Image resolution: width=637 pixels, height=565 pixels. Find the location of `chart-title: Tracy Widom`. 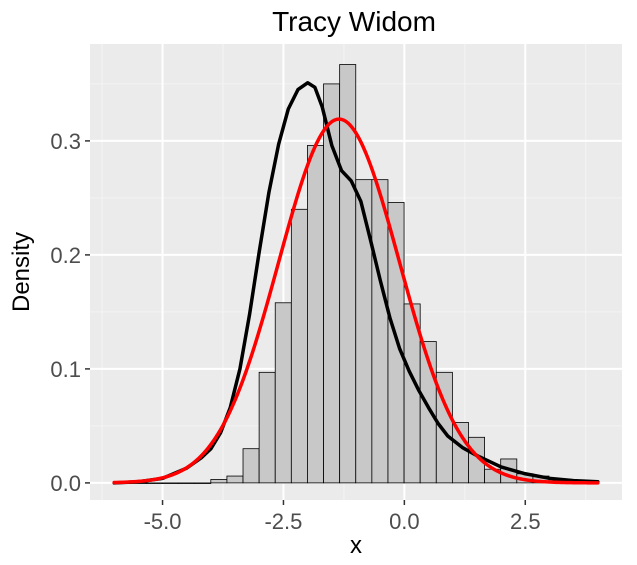

chart-title: Tracy Widom is located at coordinates (354, 21).